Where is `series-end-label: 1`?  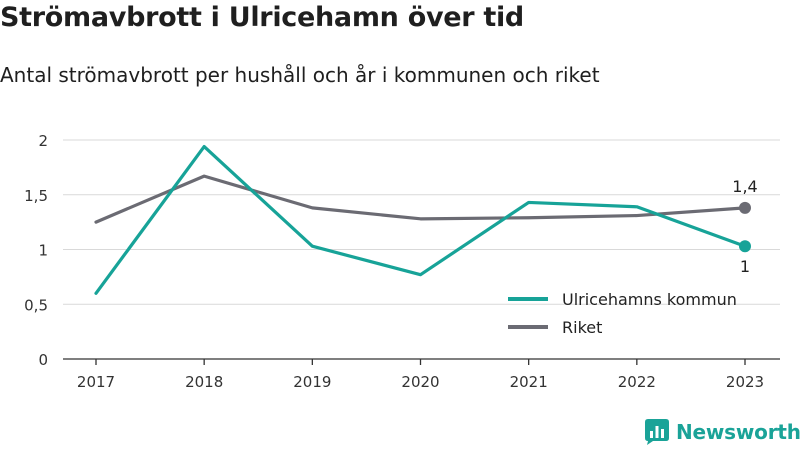
series-end-label: 1 is located at coordinates (745, 266).